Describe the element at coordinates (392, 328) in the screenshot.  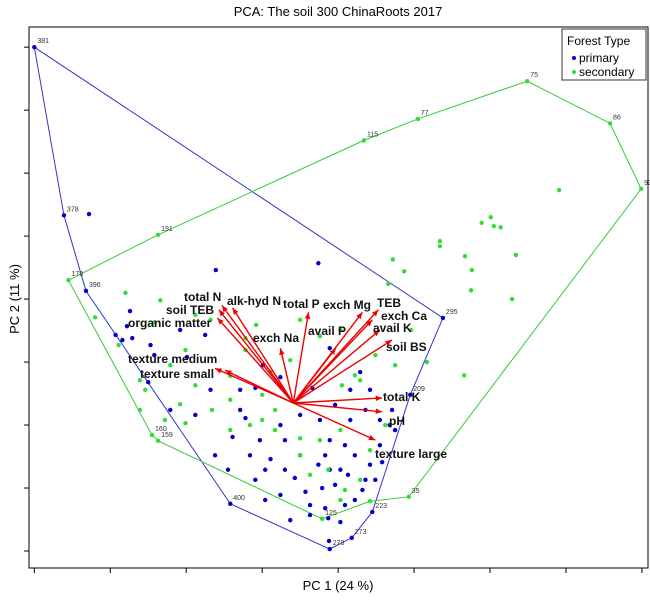
I see `loading-label: avail K` at that location.